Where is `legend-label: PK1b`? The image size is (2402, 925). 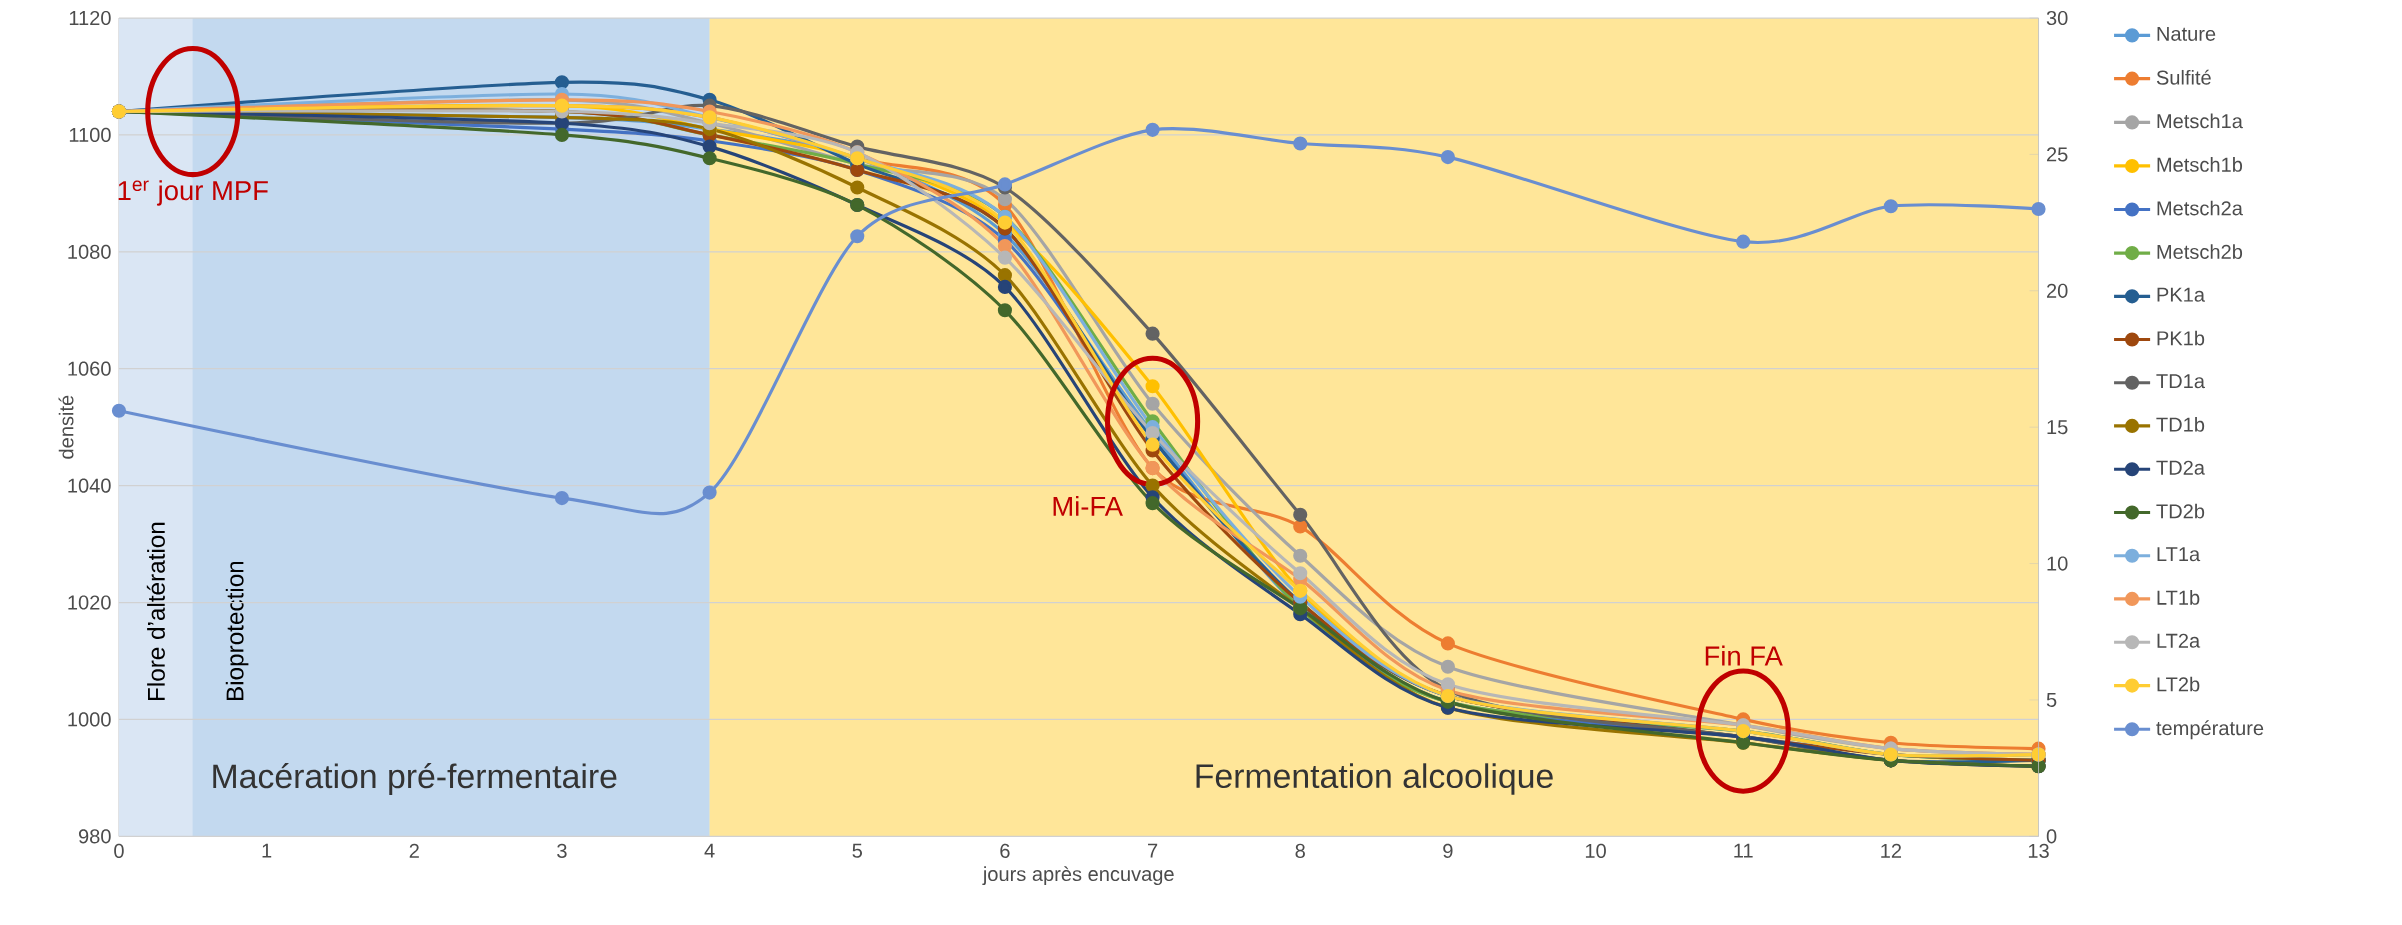
legend-label: PK1b is located at coordinates (2181, 338).